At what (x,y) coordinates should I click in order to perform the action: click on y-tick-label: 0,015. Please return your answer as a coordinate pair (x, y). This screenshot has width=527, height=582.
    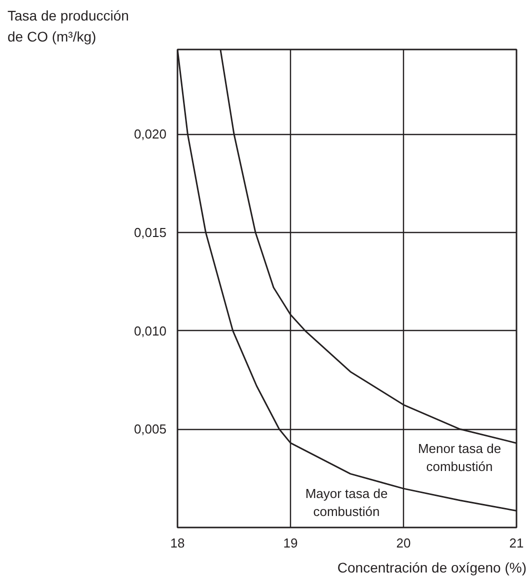
    Looking at the image, I should click on (150, 232).